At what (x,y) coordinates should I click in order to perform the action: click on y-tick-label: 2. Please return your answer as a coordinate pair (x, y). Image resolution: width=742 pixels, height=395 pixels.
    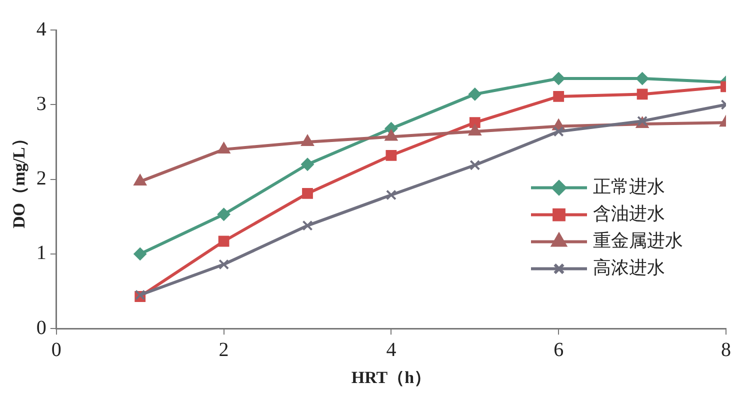
    Looking at the image, I should click on (41, 179).